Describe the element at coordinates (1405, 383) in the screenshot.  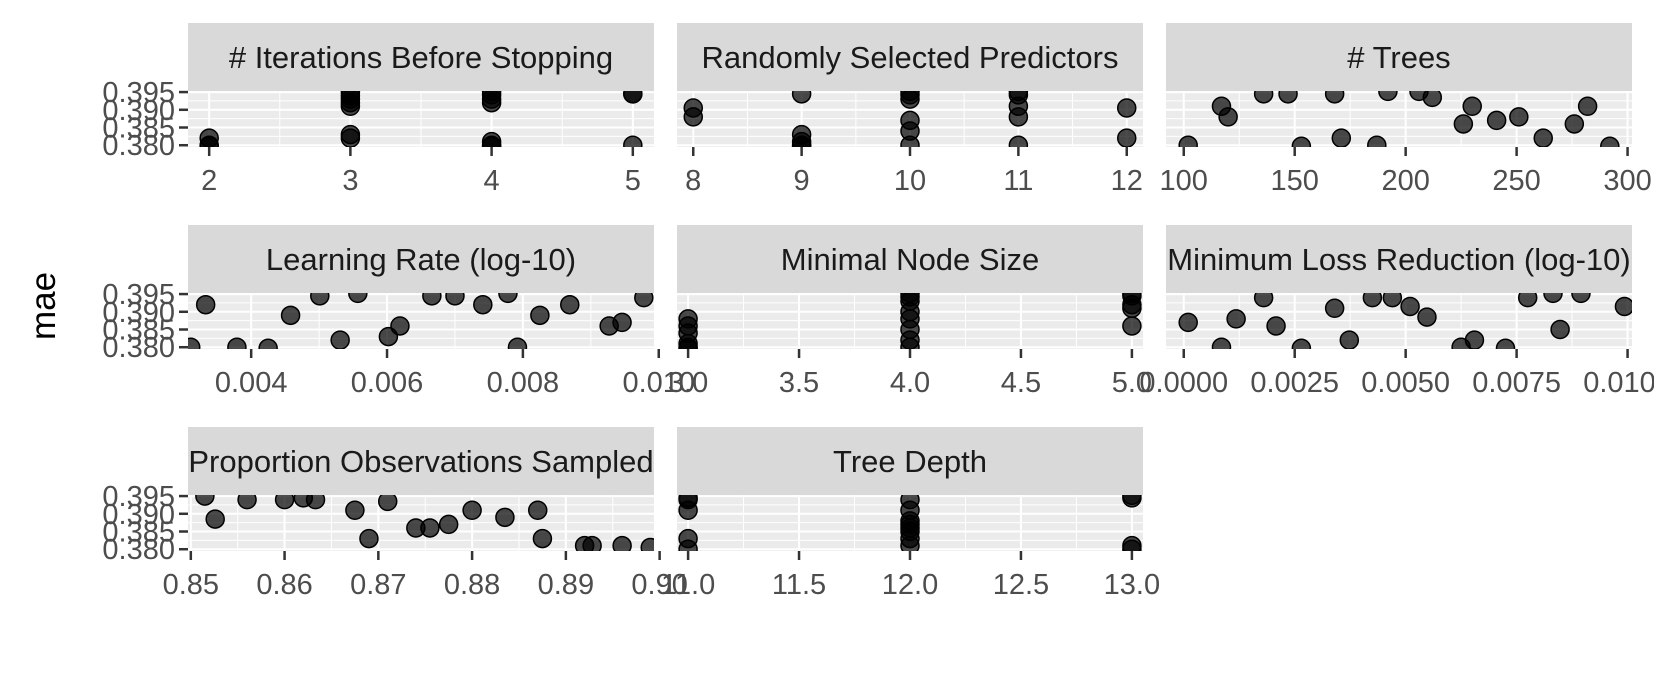
I see `x-tick-label: 0.0050` at that location.